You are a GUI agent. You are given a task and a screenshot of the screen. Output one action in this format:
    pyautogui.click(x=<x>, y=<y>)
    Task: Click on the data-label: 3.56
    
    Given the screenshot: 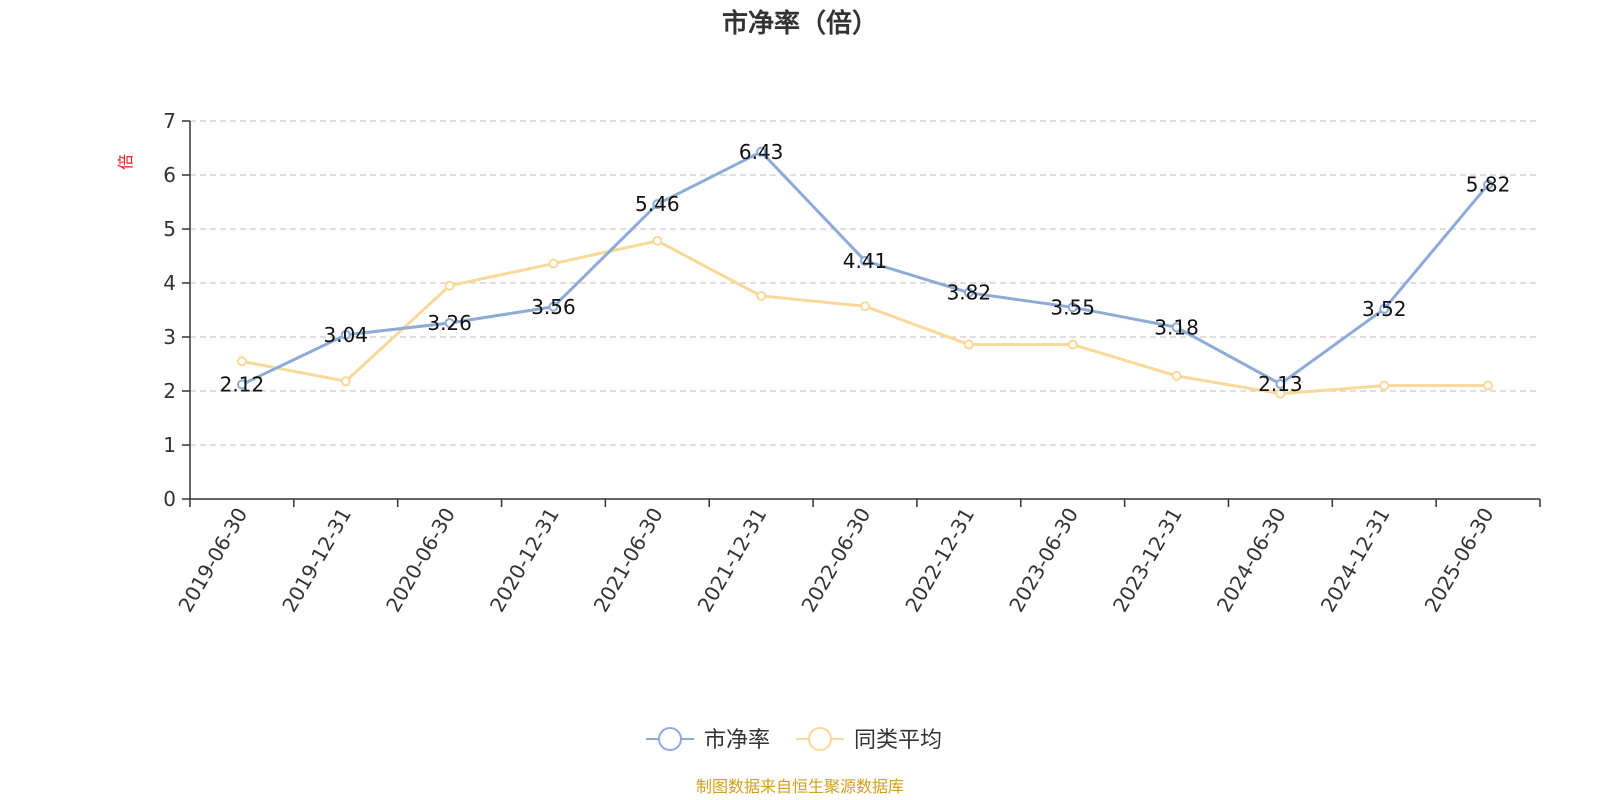 What is the action you would take?
    pyautogui.click(x=553, y=307)
    